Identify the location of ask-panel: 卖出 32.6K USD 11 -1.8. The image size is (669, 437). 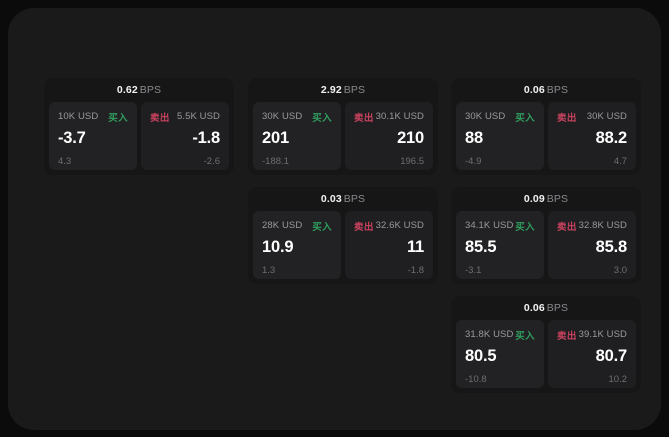
(389, 245).